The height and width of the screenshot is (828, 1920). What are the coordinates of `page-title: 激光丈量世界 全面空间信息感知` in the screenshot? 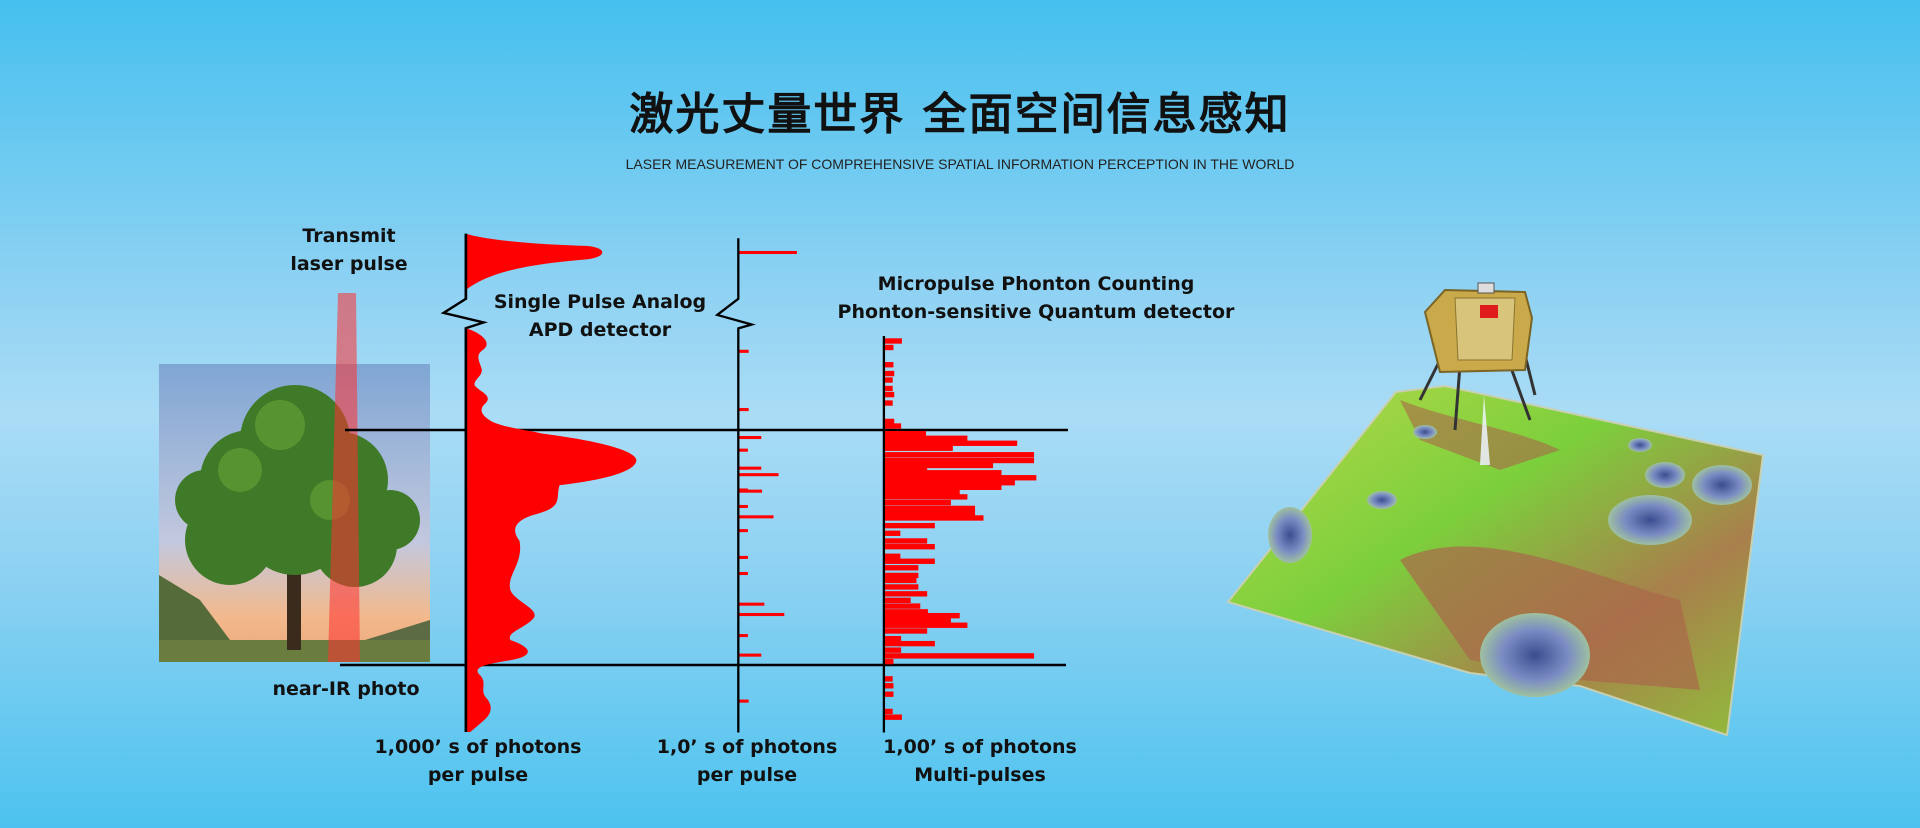 It's located at (960, 114).